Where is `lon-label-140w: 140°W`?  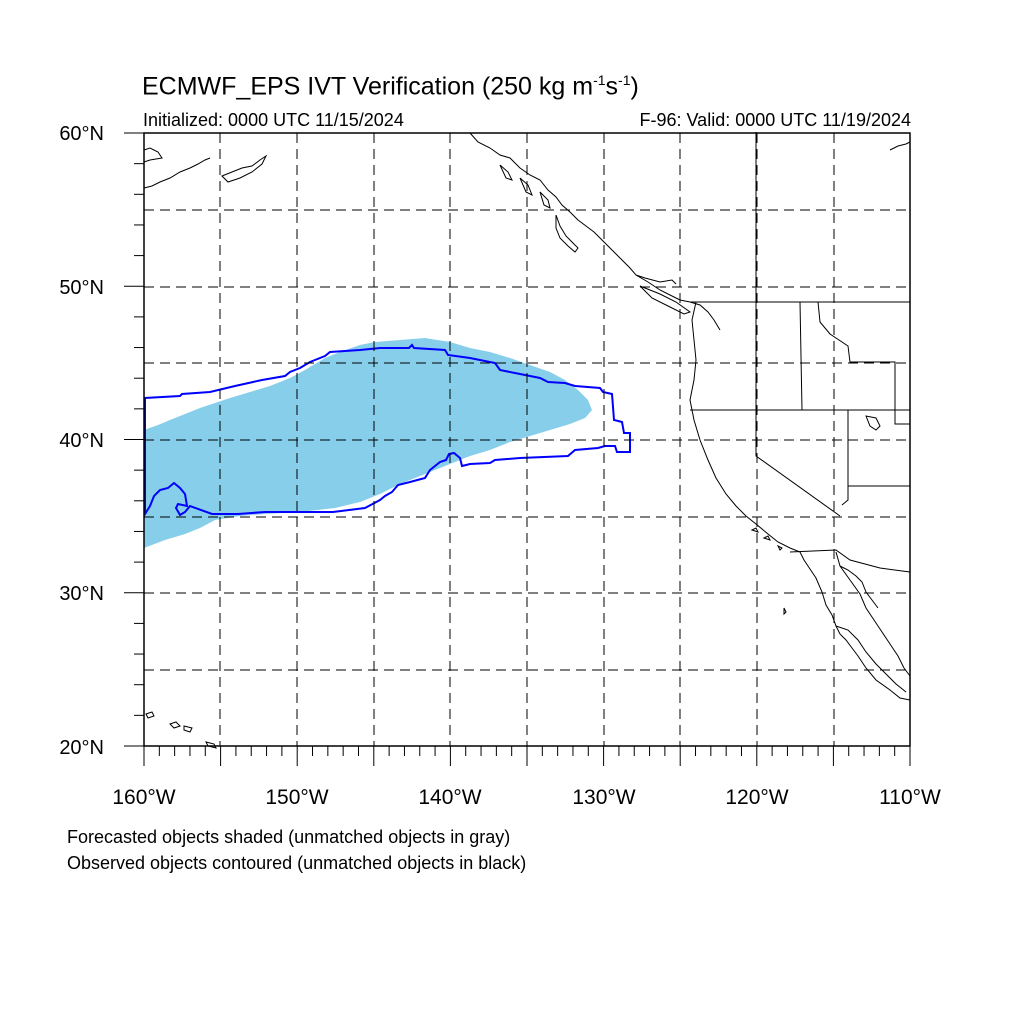 lon-label-140w: 140°W is located at coordinates (450, 797).